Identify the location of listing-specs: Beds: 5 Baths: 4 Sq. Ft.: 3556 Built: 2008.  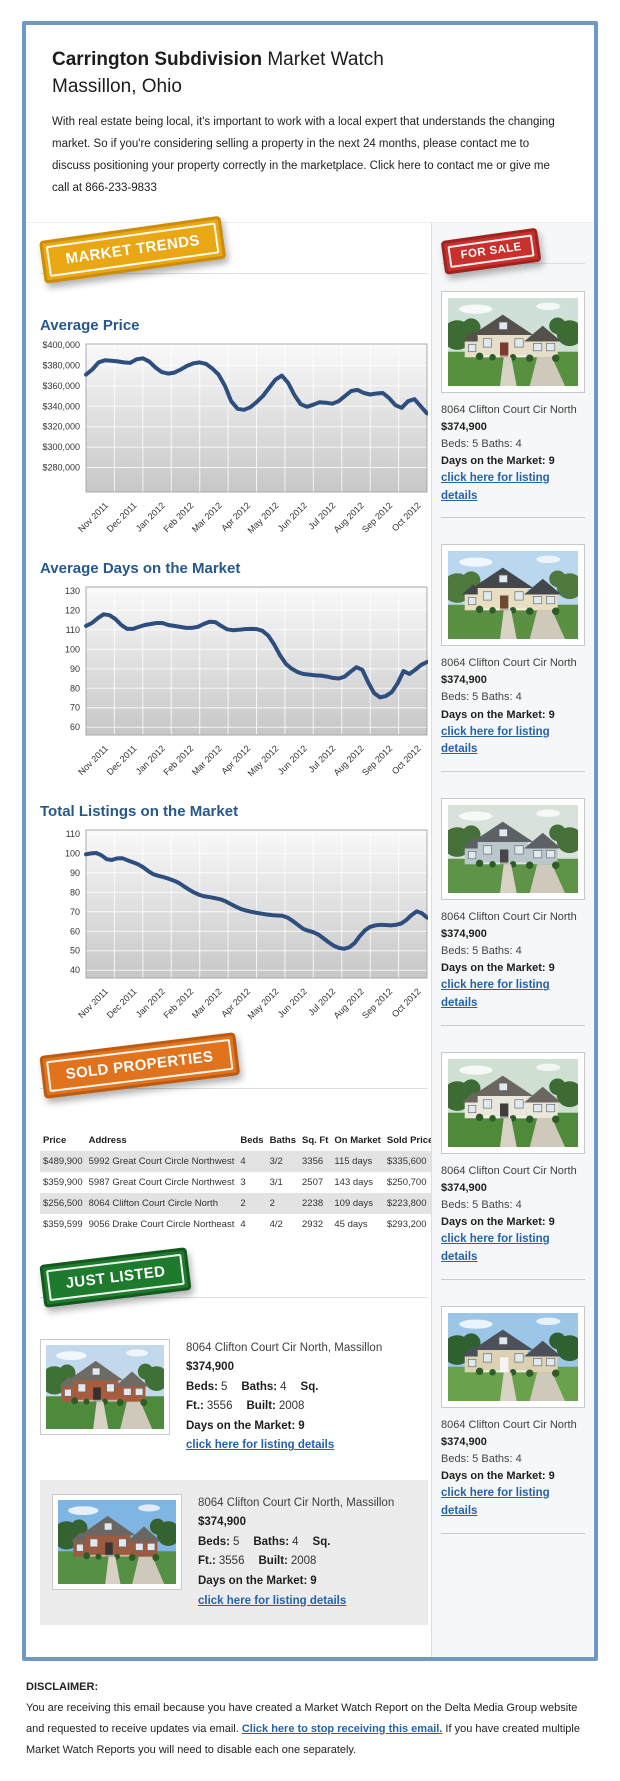
(307, 1397).